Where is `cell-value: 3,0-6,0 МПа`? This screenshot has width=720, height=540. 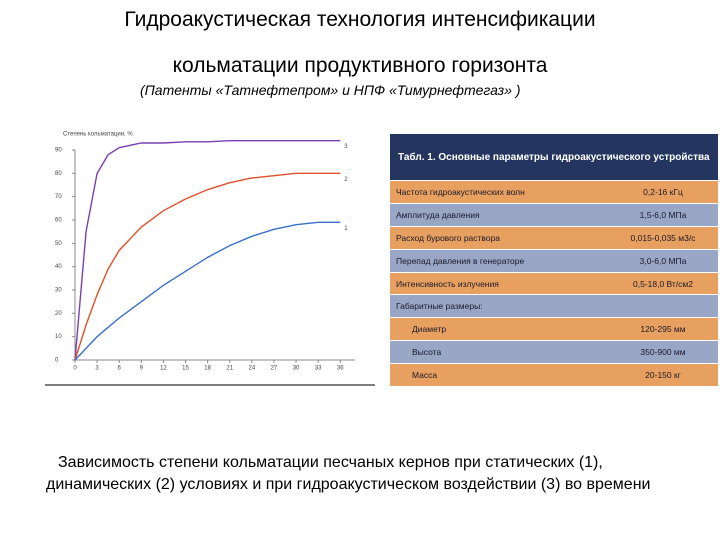 cell-value: 3,0-6,0 МПа is located at coordinates (663, 260).